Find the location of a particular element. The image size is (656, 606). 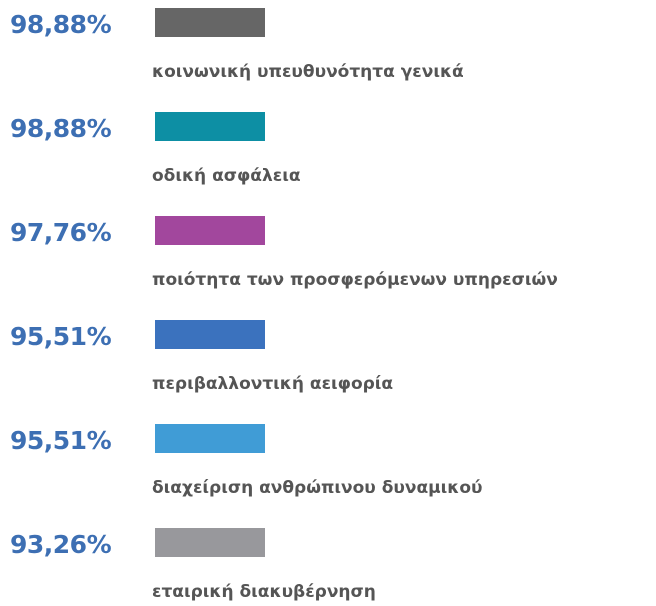

item-label: κοινωνική υπευθυνότητα γενικά is located at coordinates (308, 72).